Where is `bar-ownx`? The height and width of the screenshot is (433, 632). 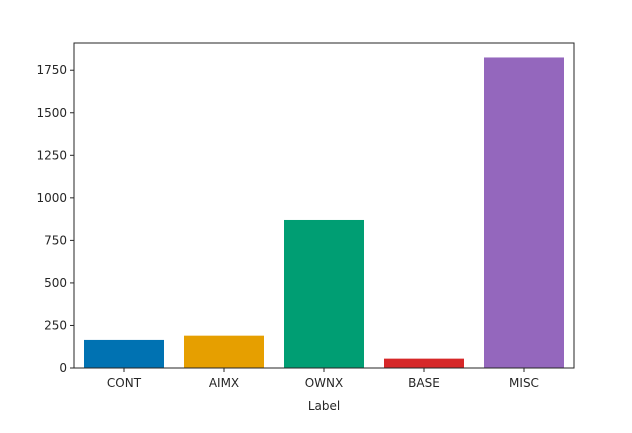 bar-ownx is located at coordinates (324, 293).